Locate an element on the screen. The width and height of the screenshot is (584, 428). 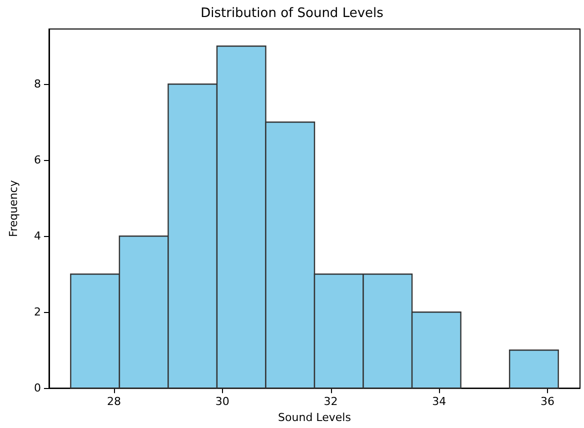
x-axis-title: Sound Levels is located at coordinates (315, 417).